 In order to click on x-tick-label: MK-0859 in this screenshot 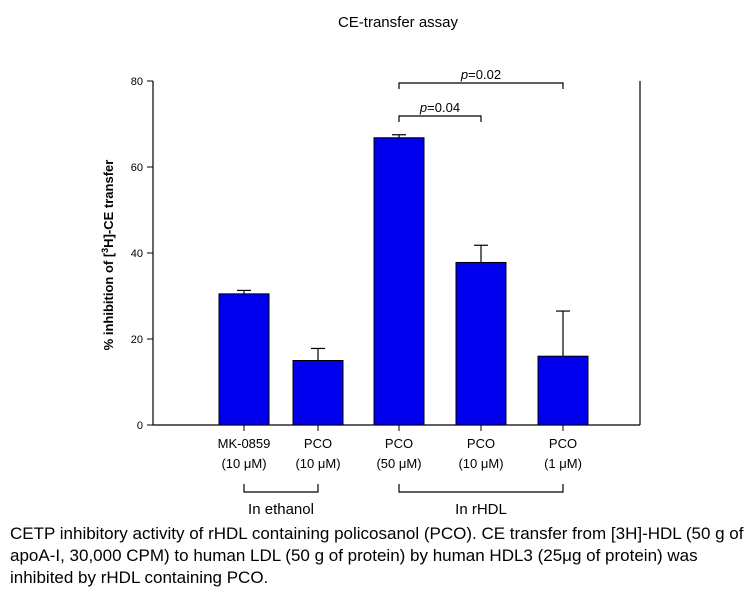, I will do `click(244, 443)`.